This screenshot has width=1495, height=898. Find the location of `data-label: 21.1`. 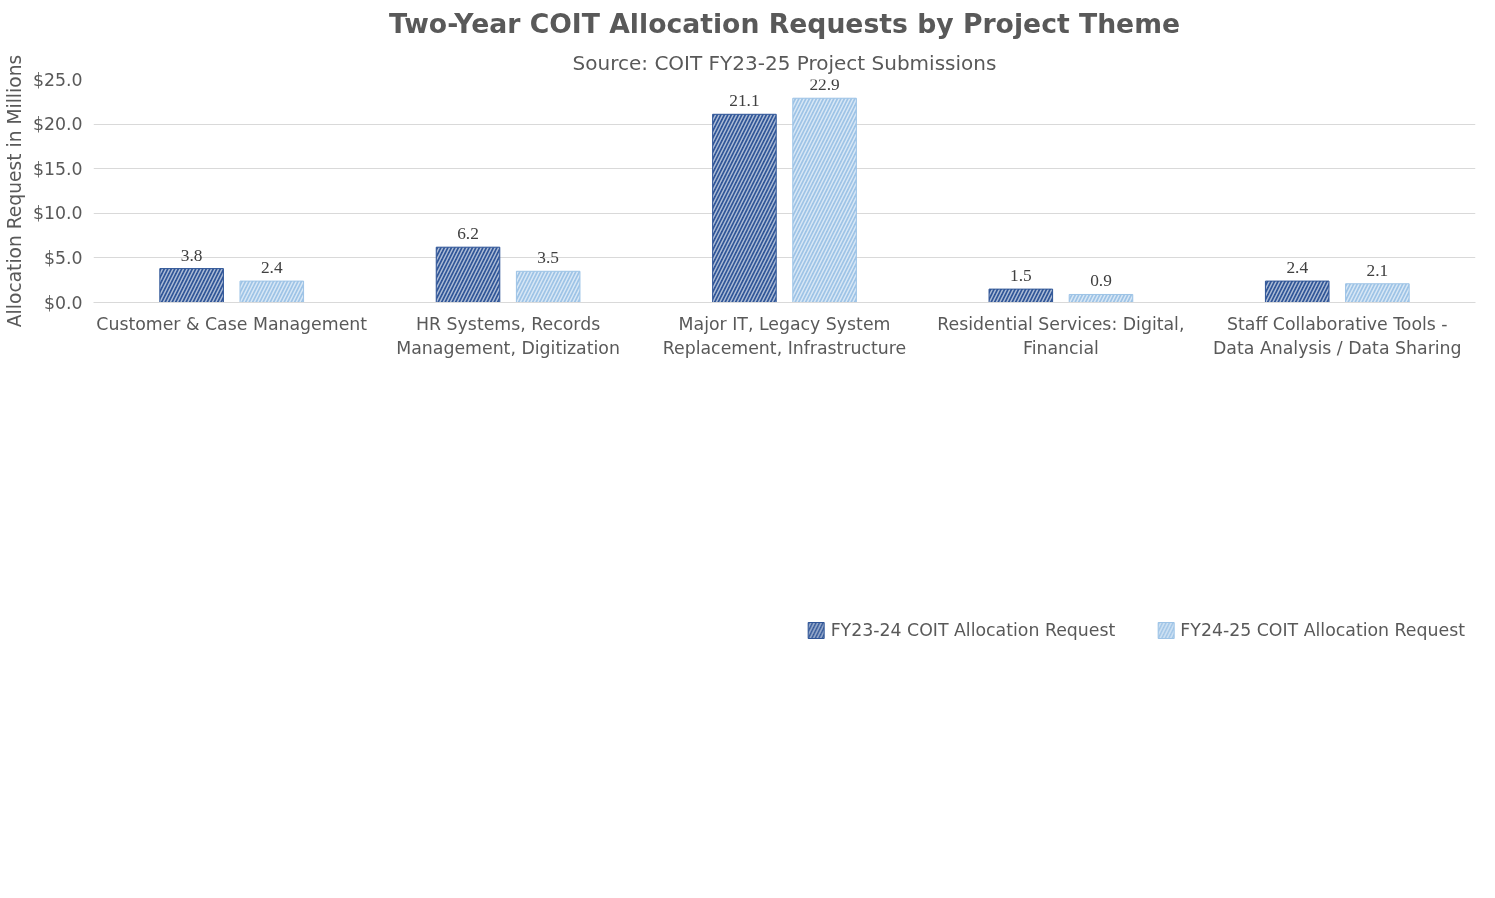

data-label: 21.1 is located at coordinates (744, 101).